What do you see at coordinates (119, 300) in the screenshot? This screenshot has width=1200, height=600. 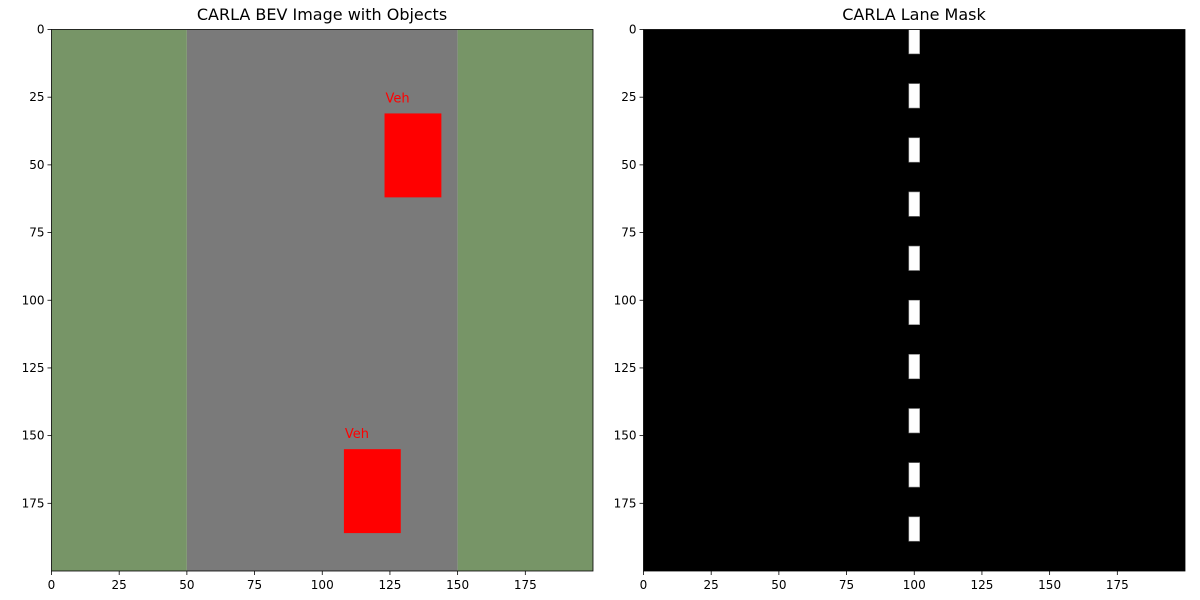 I see `left-grass-region` at bounding box center [119, 300].